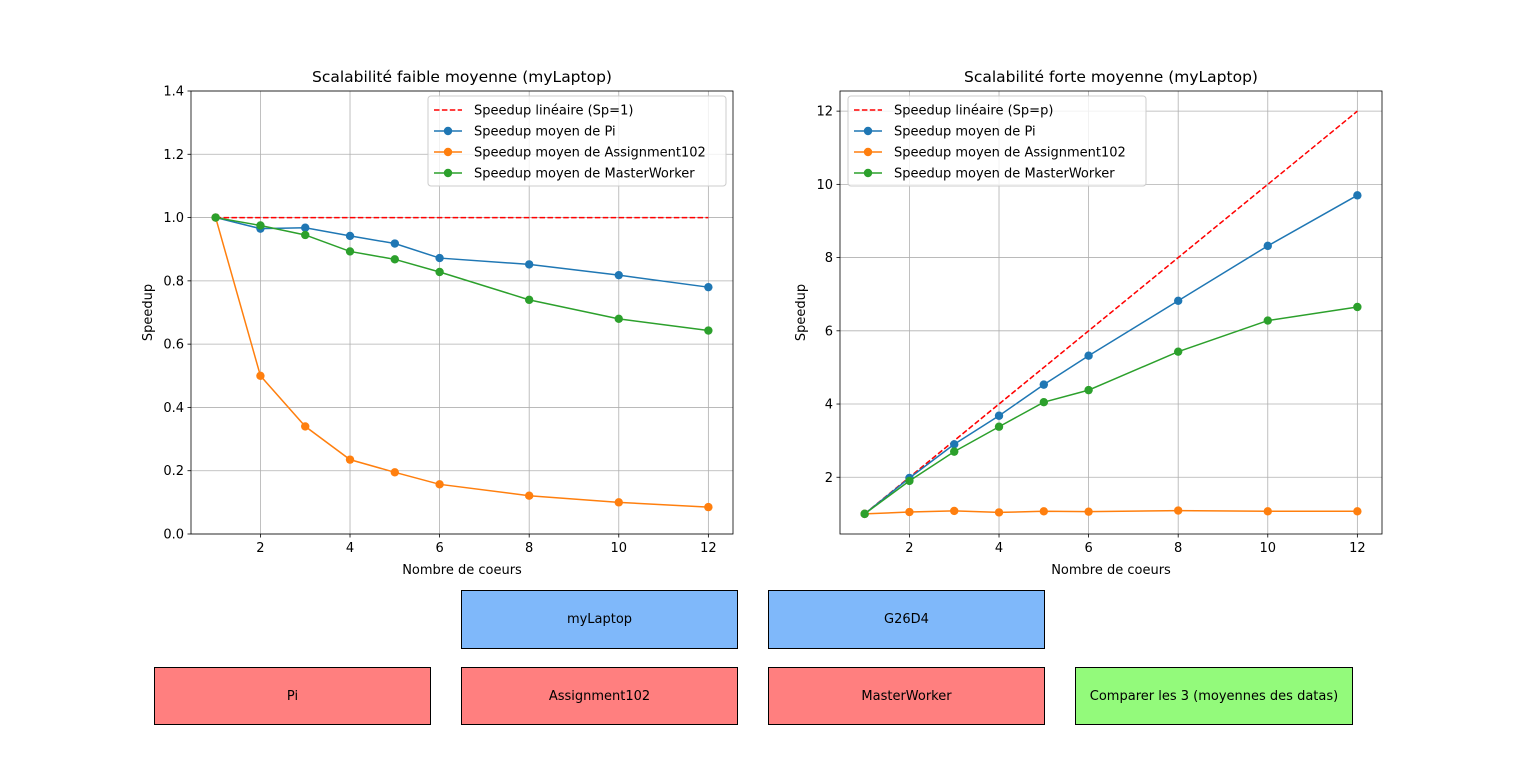  What do you see at coordinates (973, 111) in the screenshot?
I see `legend-label: Speedup linéaire (Sp=p)` at bounding box center [973, 111].